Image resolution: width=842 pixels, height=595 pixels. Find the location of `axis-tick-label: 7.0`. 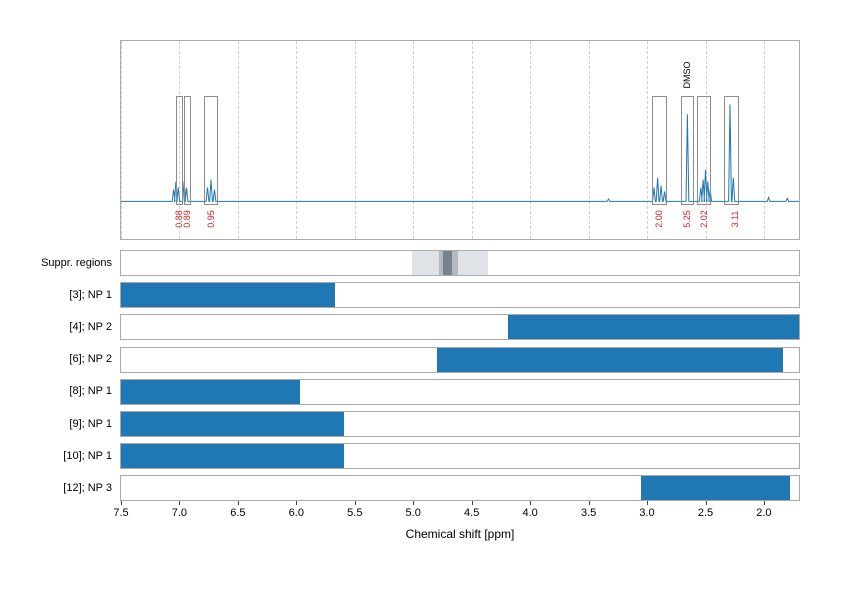

axis-tick-label: 7.0 is located at coordinates (179, 513).